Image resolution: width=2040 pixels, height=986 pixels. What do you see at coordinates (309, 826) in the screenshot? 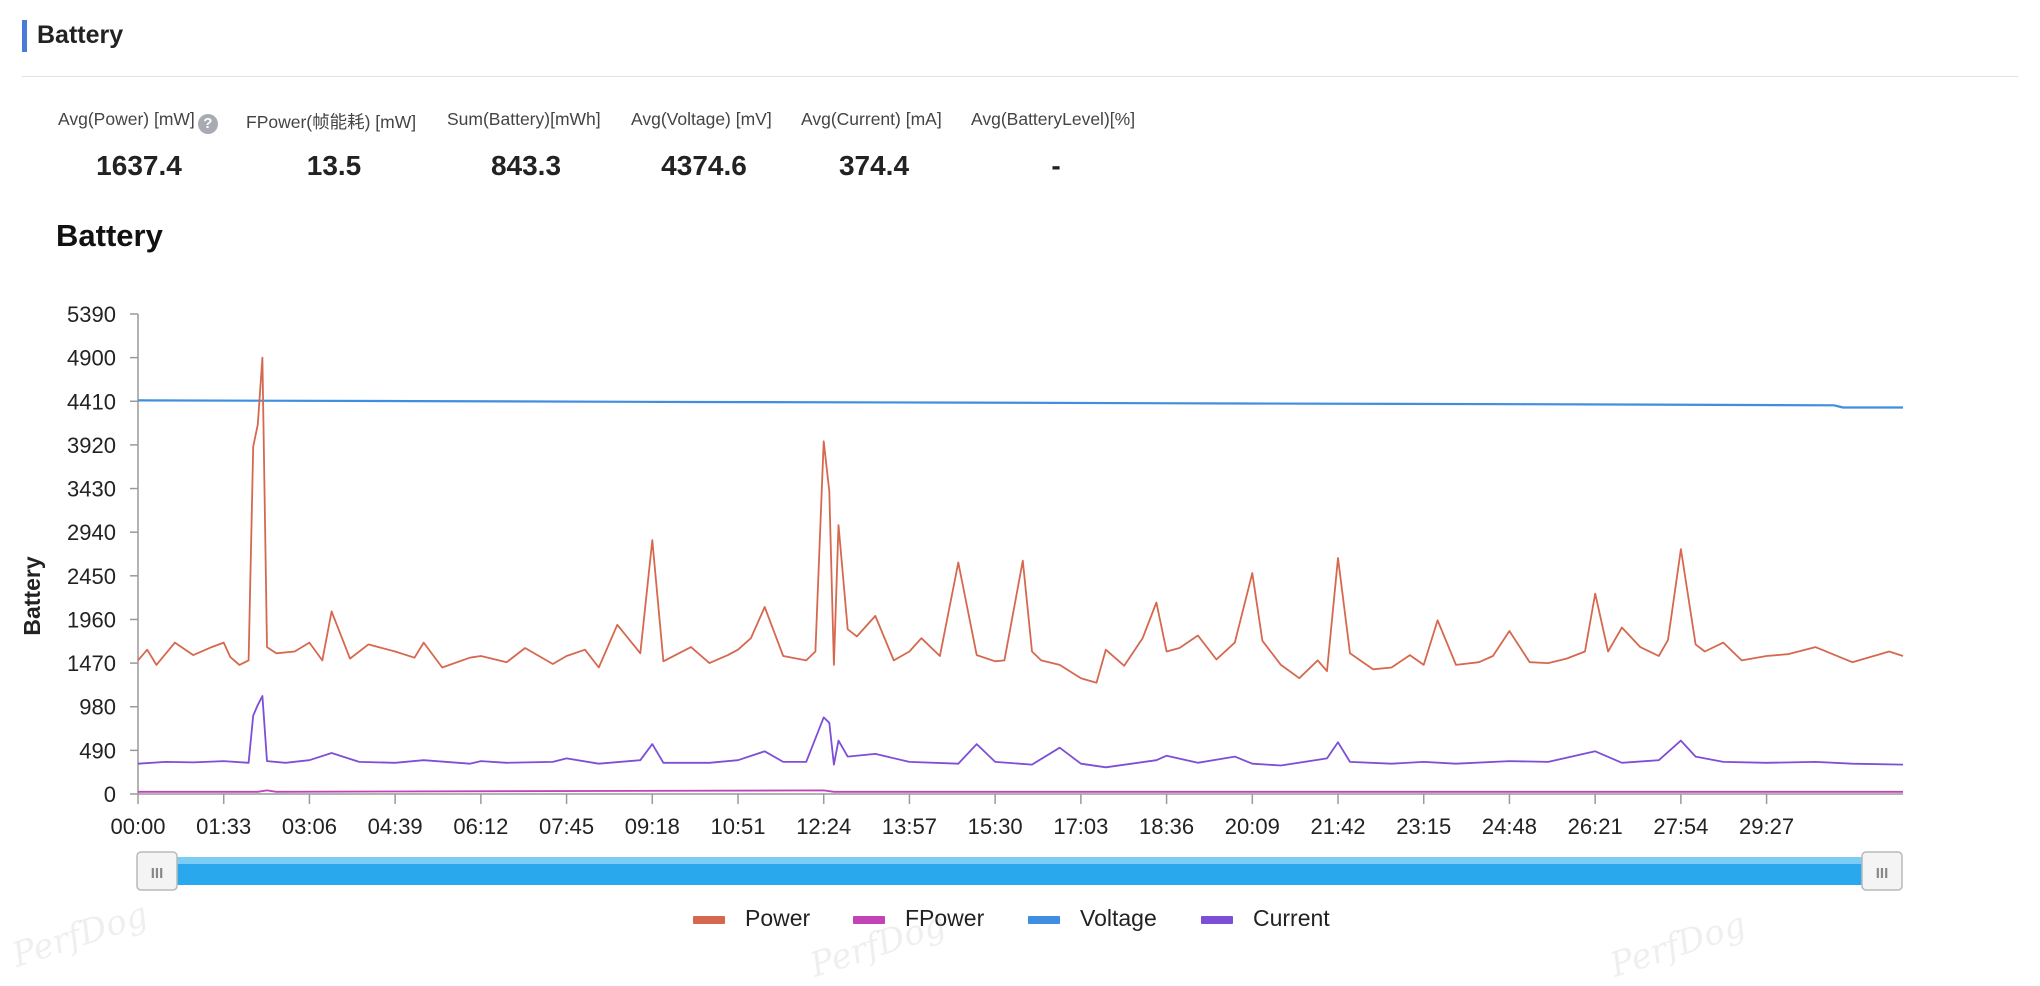
I see `x-tick-label: 03:06` at bounding box center [309, 826].